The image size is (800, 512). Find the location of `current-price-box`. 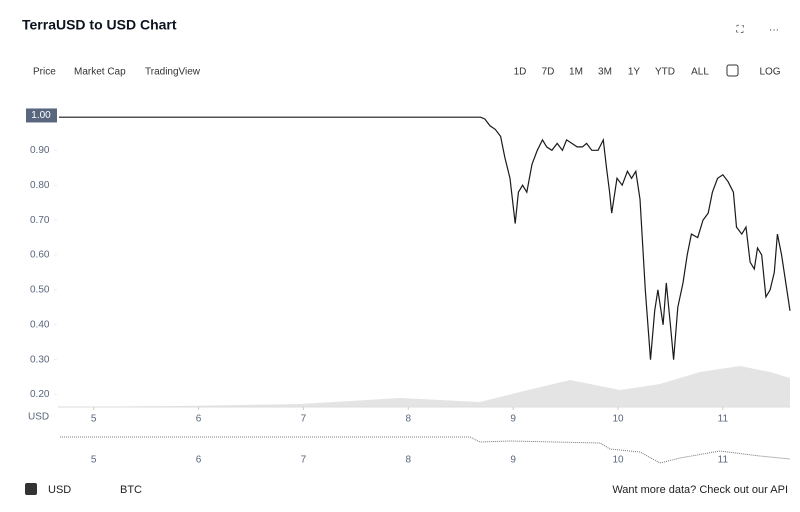

current-price-box is located at coordinates (41, 115).